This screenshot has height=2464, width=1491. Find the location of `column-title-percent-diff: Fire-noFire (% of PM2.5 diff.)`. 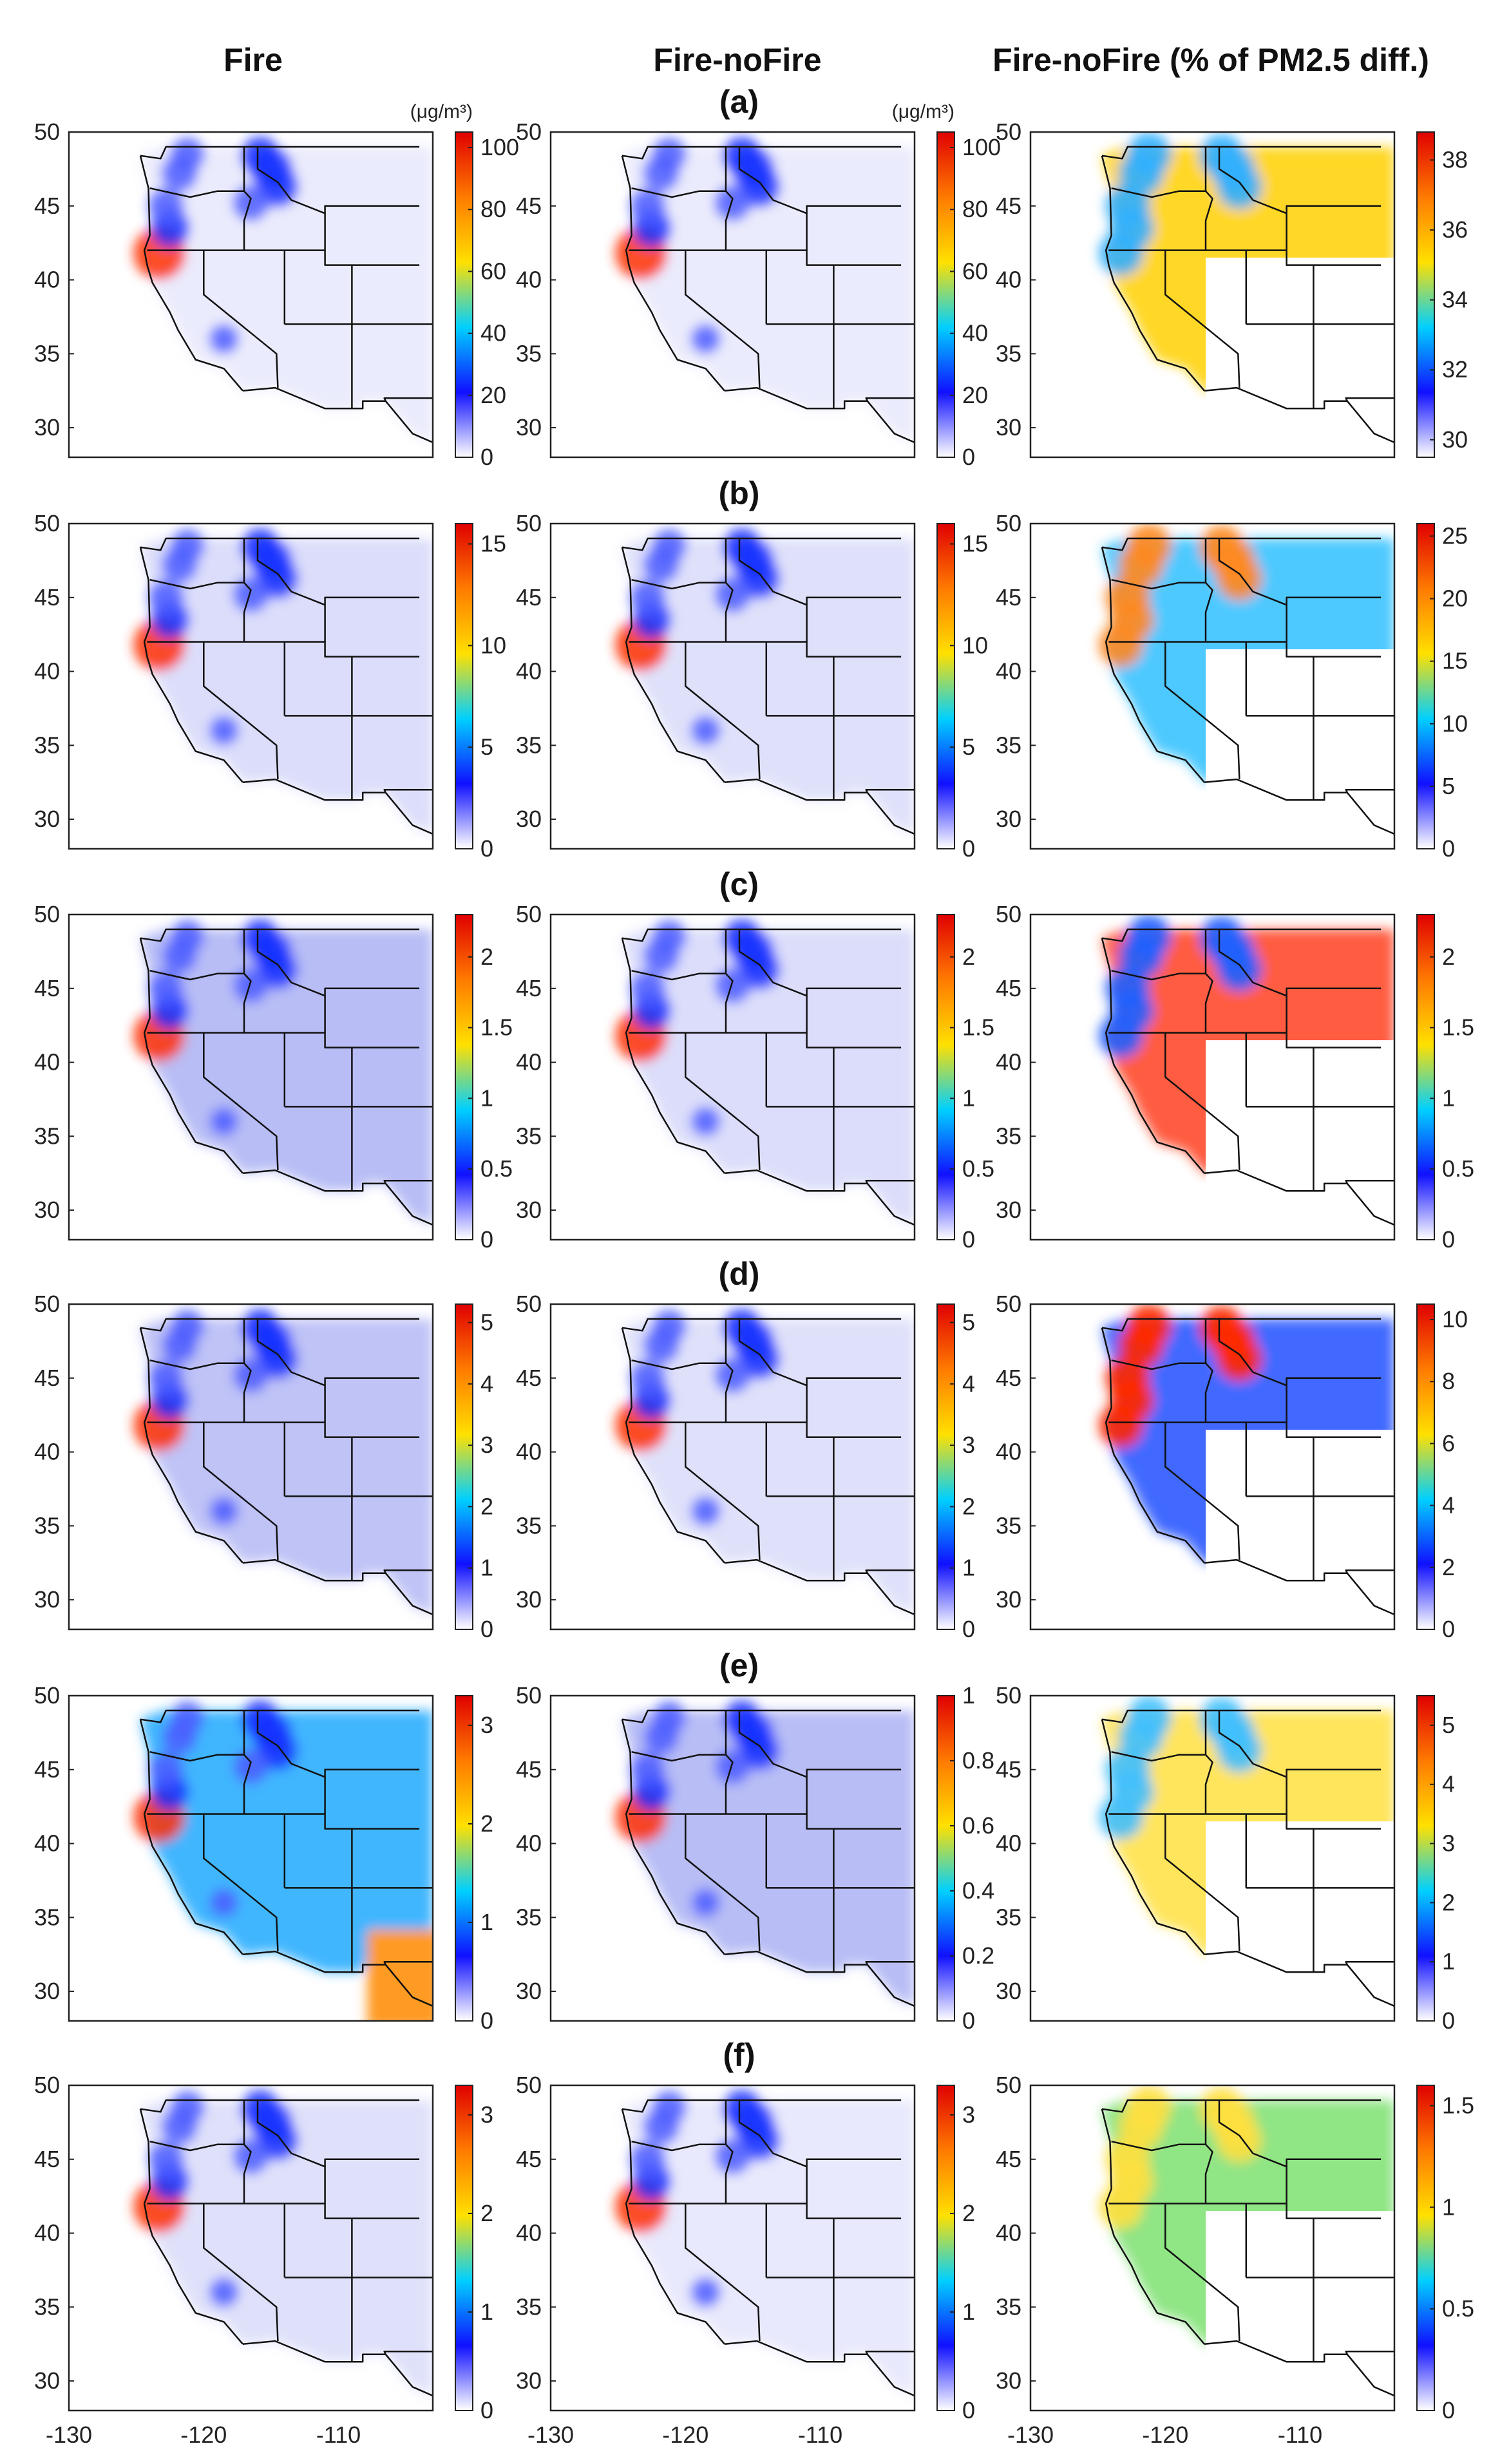

column-title-percent-diff: Fire-noFire (% of PM2.5 diff.) is located at coordinates (1210, 60).